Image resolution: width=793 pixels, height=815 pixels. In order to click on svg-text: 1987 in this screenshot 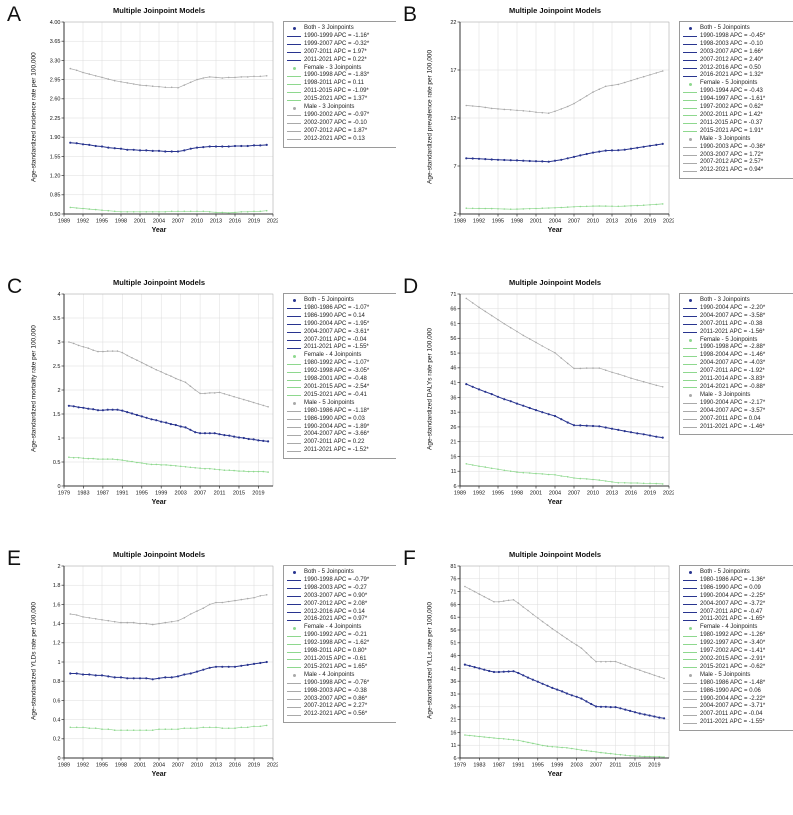, I will do `click(103, 494)`.